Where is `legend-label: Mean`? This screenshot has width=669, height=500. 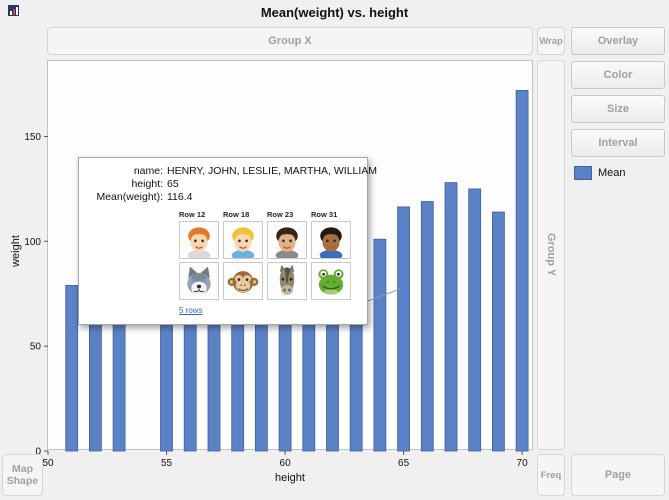
legend-label: Mean is located at coordinates (612, 173).